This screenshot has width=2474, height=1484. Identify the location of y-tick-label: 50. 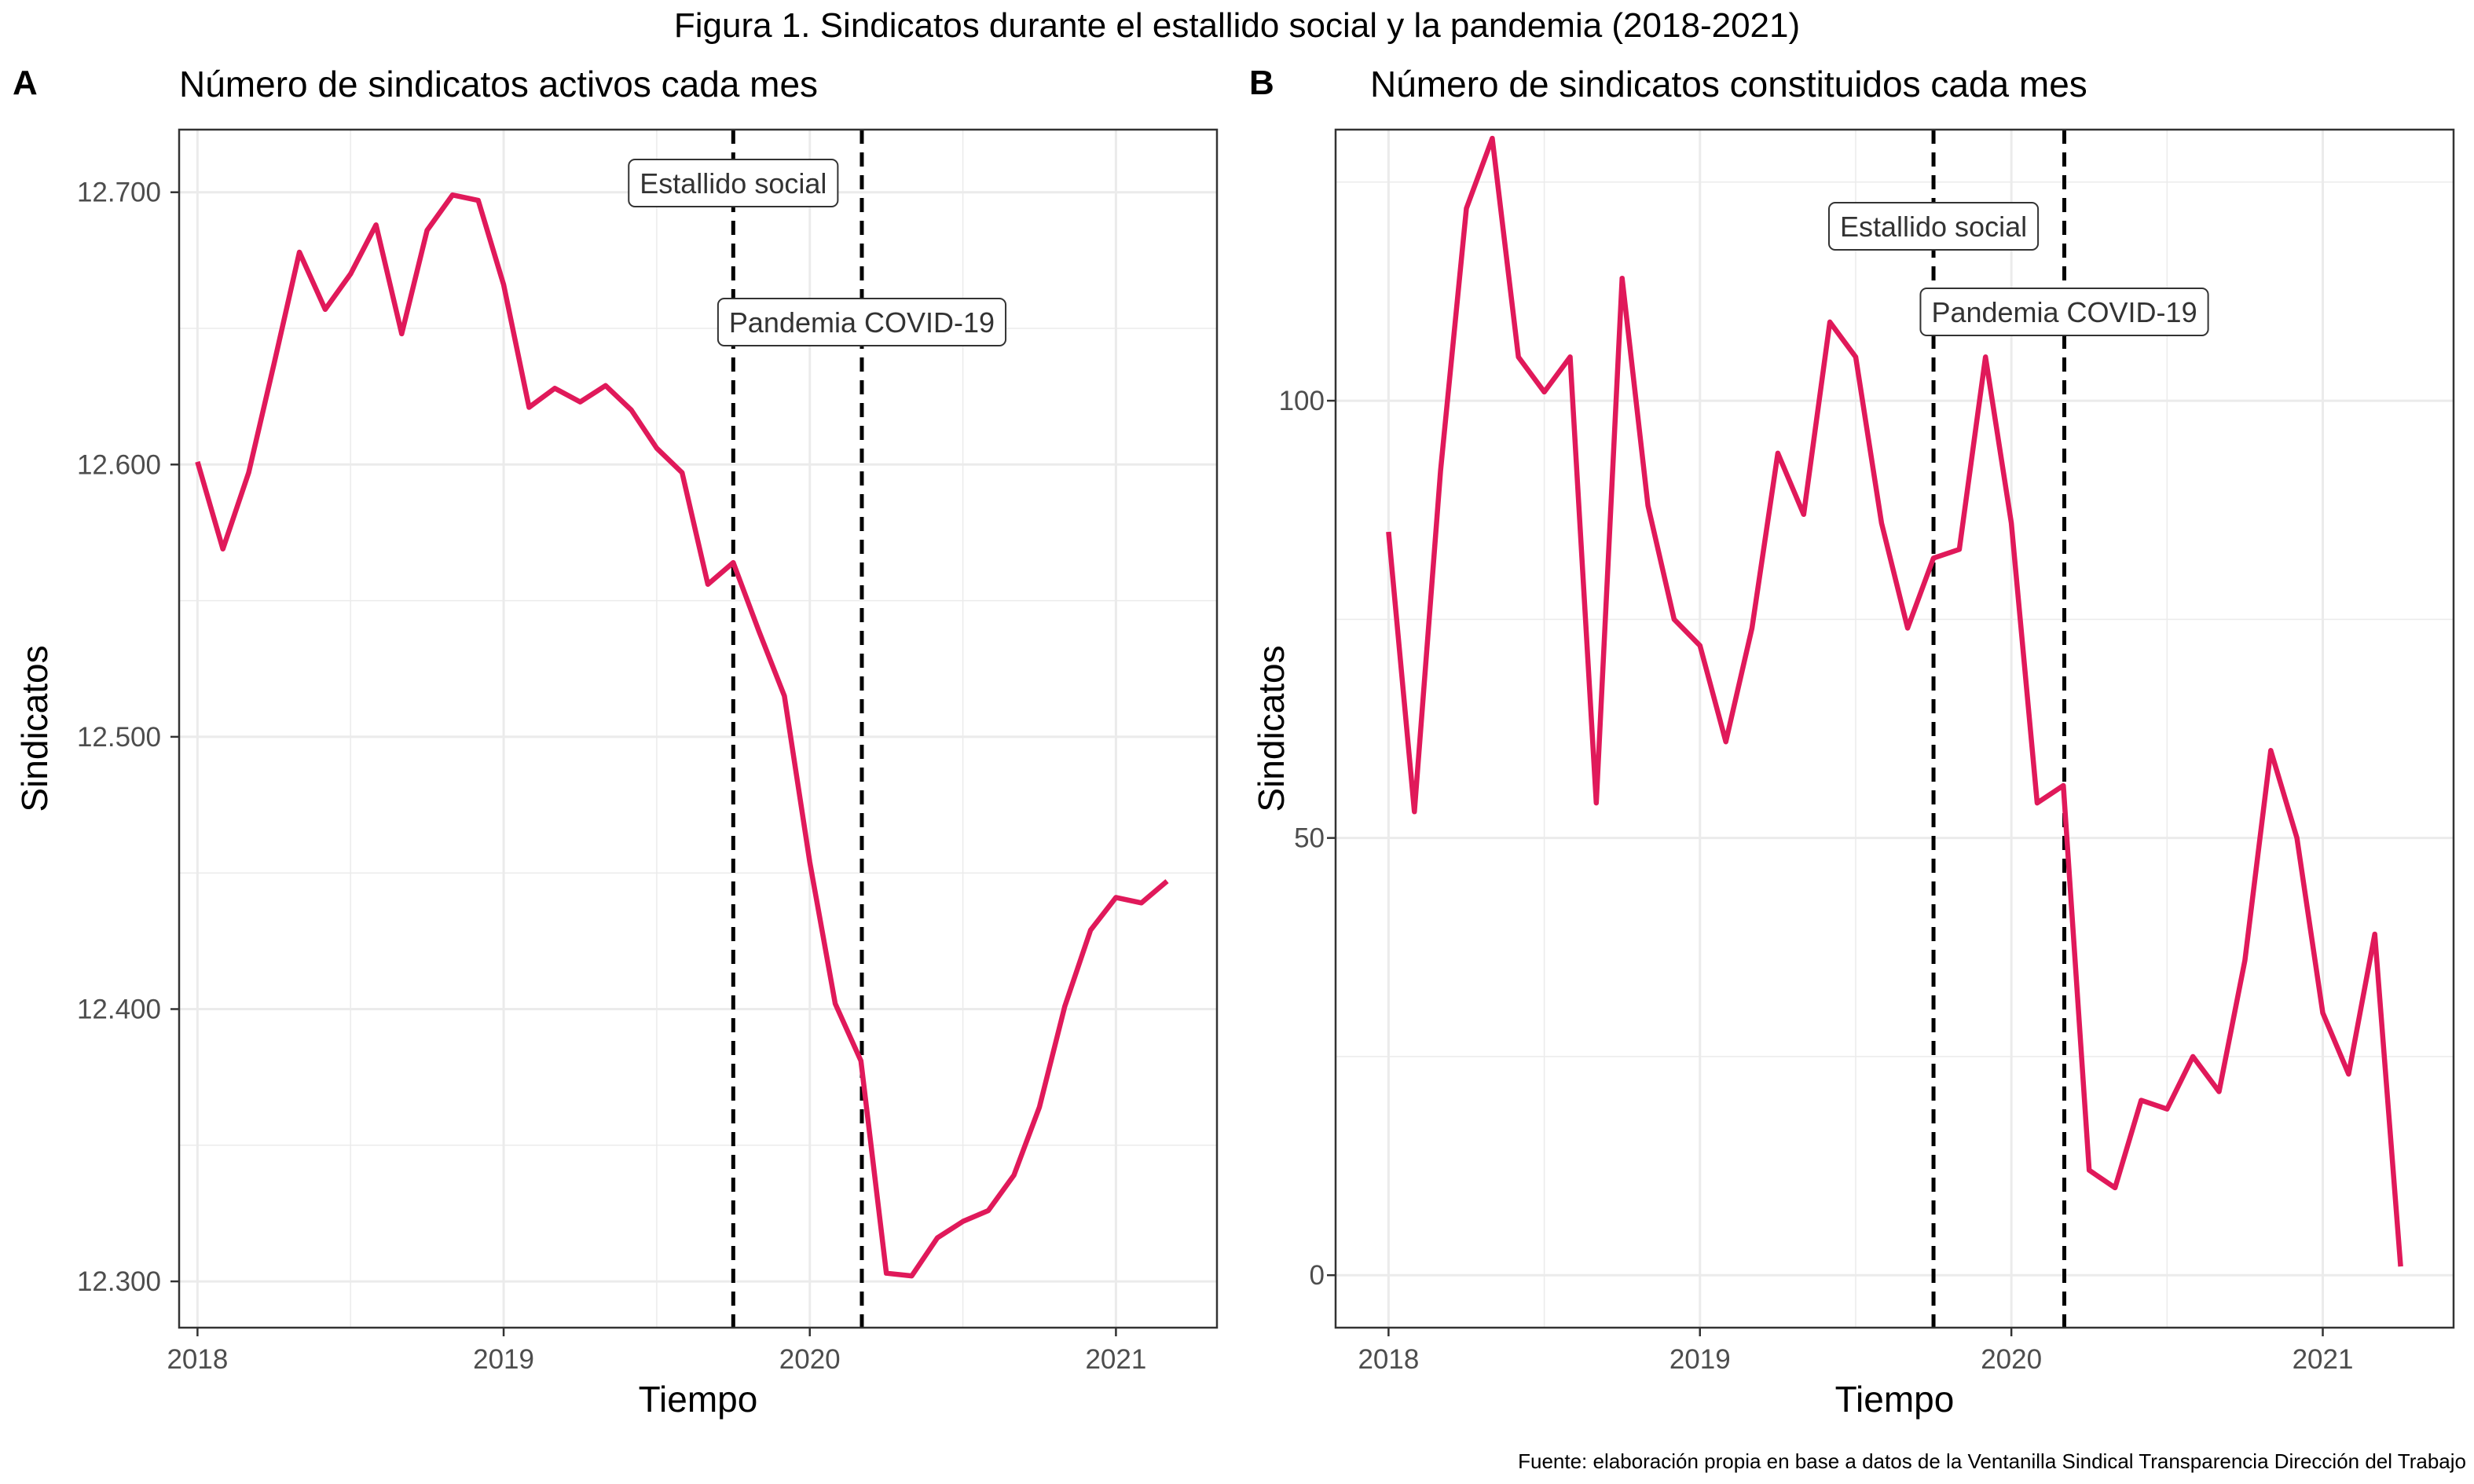
(1309, 838).